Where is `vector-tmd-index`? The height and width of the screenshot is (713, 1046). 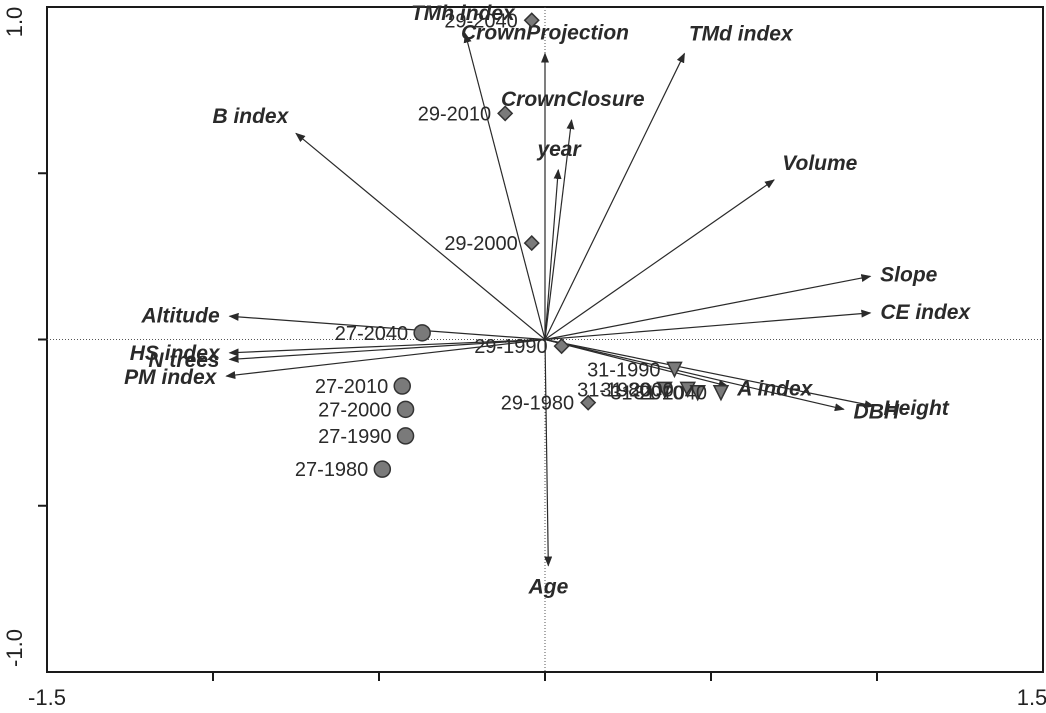 vector-tmd-index is located at coordinates (614, 196).